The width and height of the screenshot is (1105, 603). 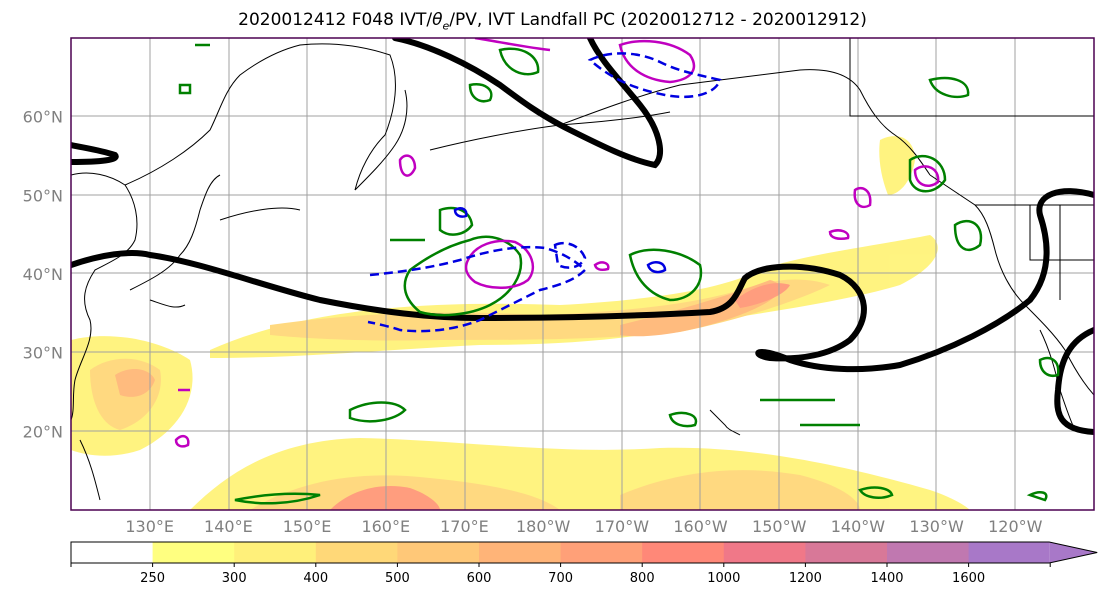 I want to click on coast-alaska, so click(x=745, y=122).